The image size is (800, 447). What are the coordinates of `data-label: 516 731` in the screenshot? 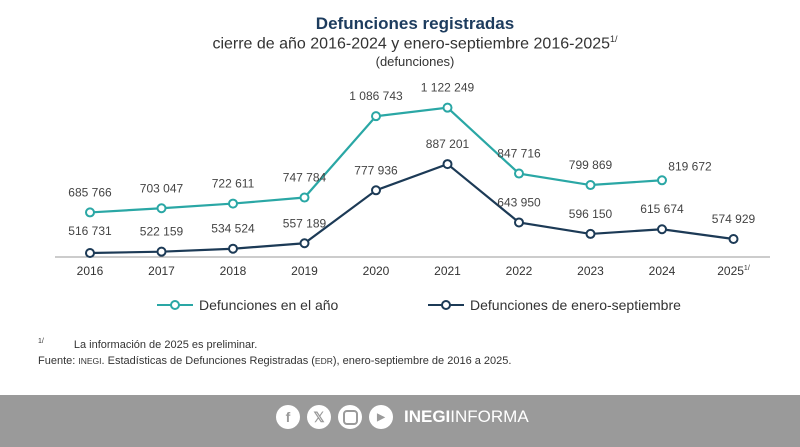 It's located at (90, 231).